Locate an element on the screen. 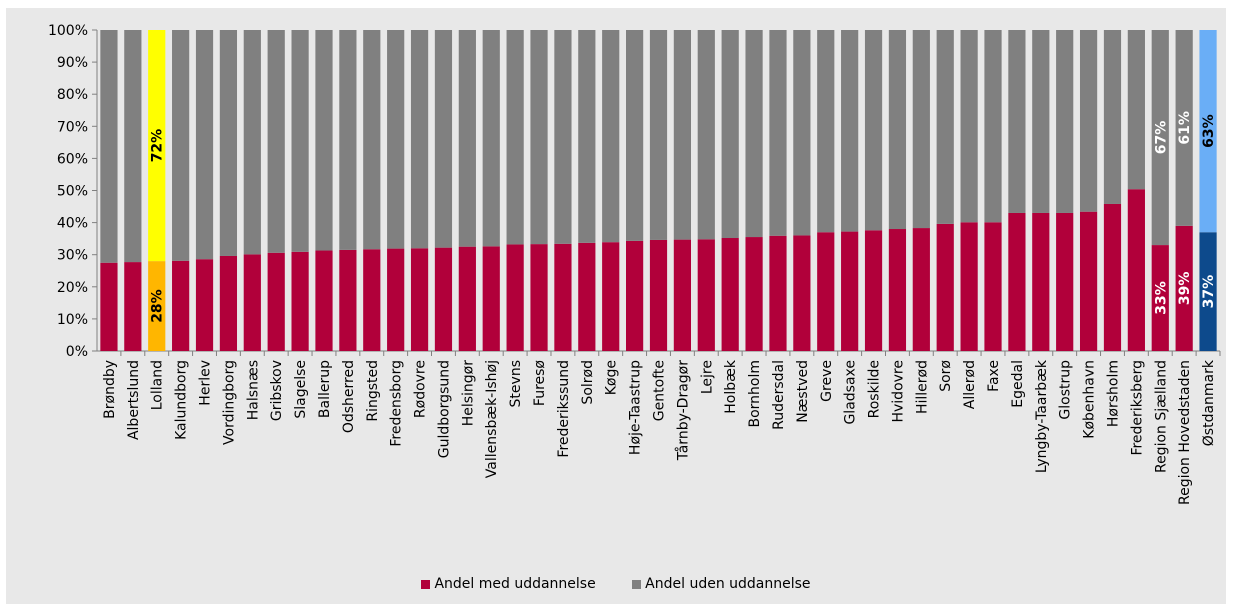 The width and height of the screenshot is (1236, 605). x-tick-label: Gentofte is located at coordinates (660, 390).